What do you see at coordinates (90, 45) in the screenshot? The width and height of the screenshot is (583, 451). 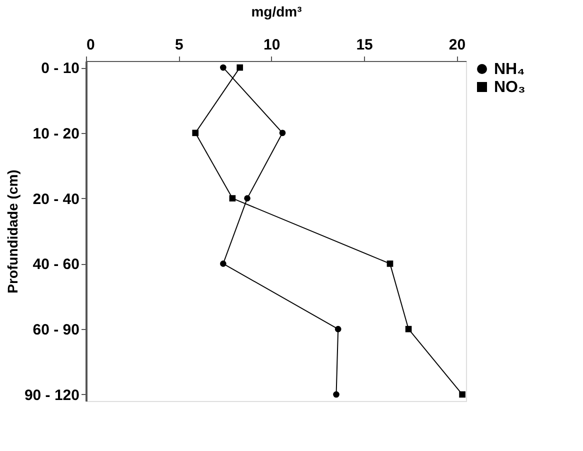 I see `x-tick-label: 0` at bounding box center [90, 45].